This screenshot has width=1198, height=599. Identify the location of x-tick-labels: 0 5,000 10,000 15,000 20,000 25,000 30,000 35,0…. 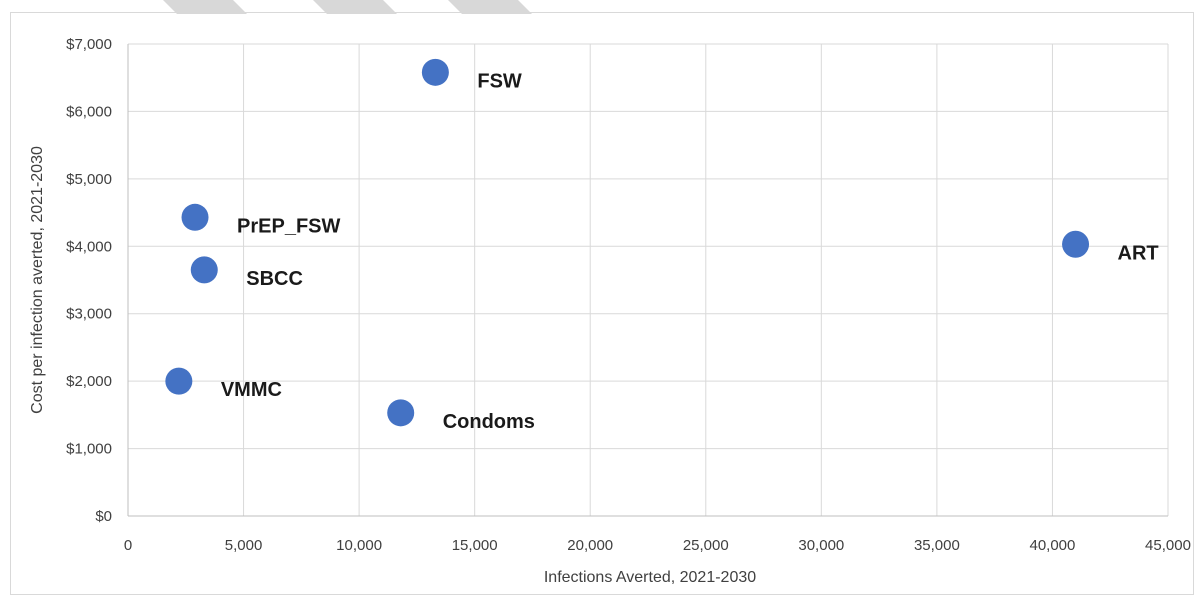
(657, 545).